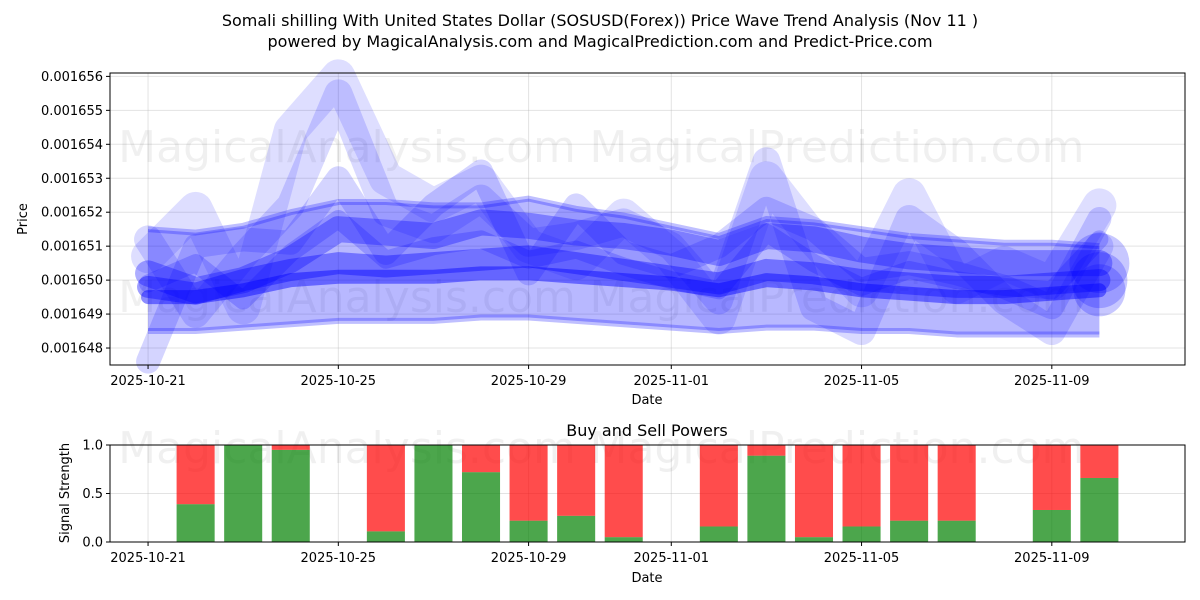 The image size is (1200, 600). I want to click on price-x-axis-title: Date, so click(646, 400).